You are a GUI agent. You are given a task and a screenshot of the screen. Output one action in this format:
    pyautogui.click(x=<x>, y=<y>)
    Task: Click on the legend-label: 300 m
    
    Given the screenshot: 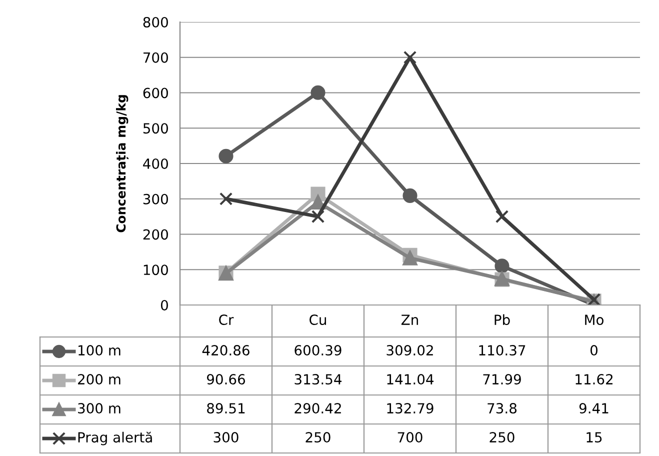 What is the action you would take?
    pyautogui.click(x=99, y=408)
    